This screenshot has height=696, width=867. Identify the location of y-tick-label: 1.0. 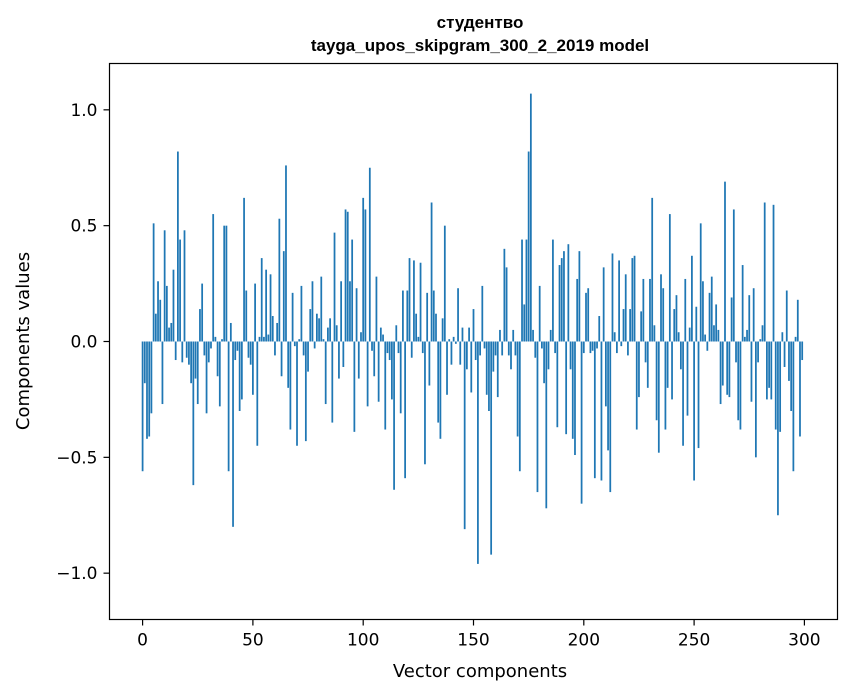
(83, 111).